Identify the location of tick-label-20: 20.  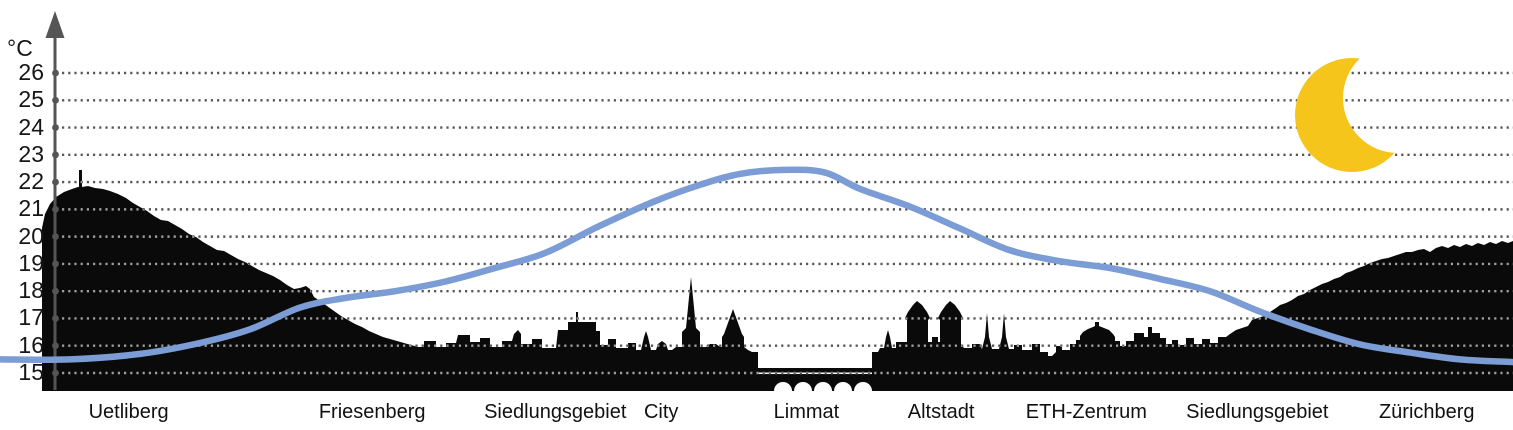
(31, 235).